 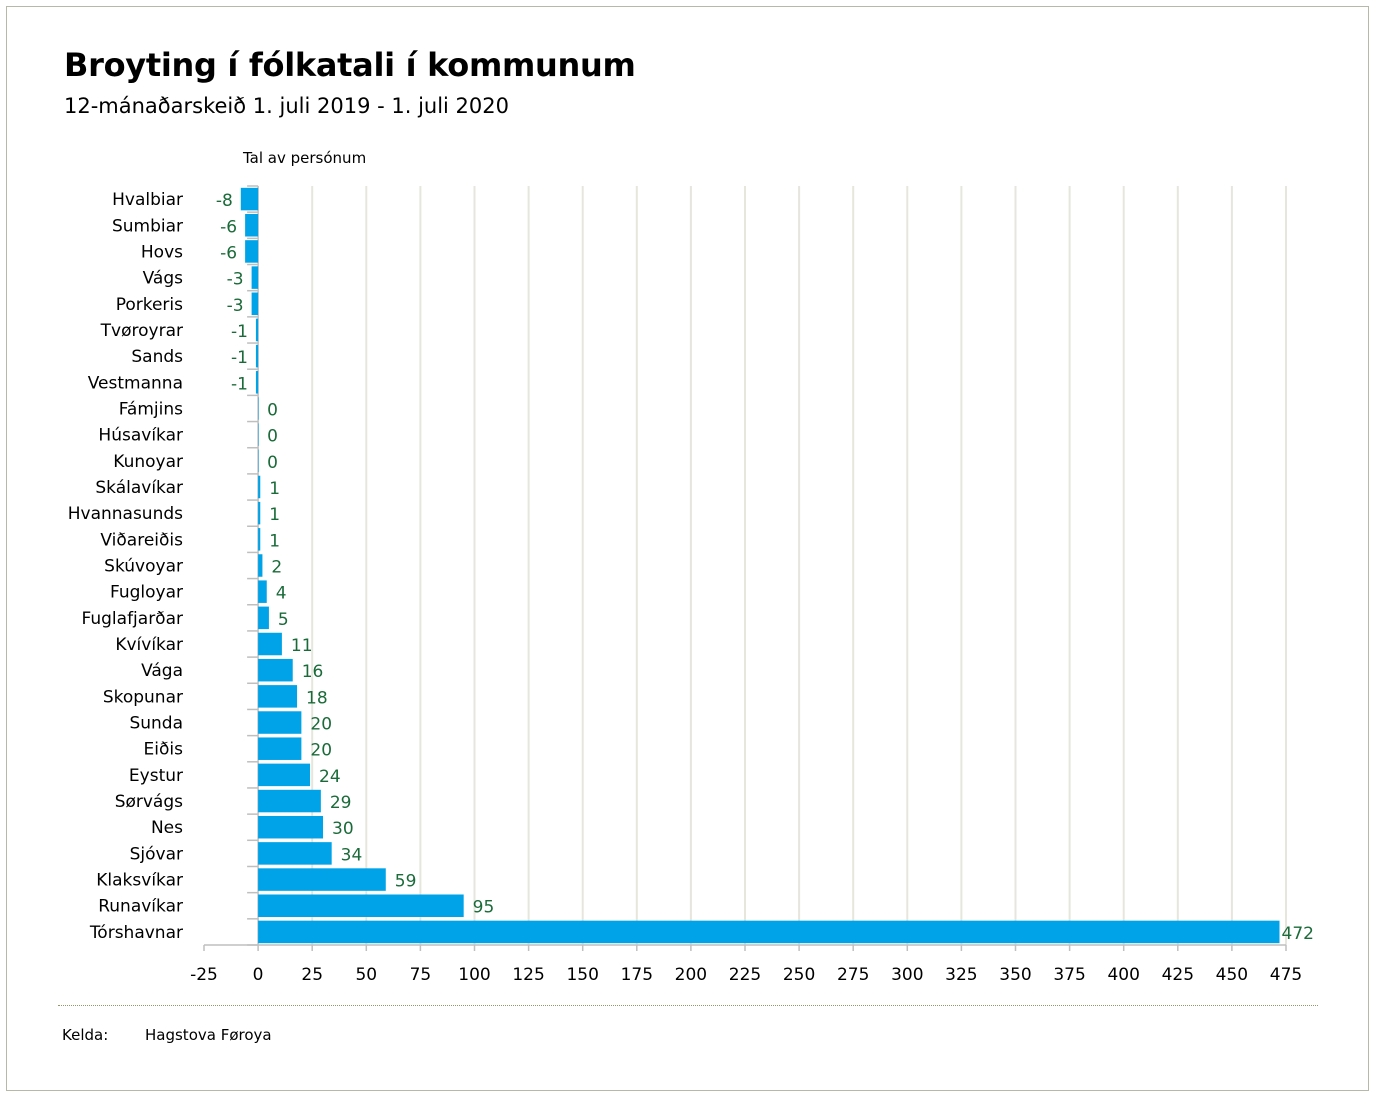 I want to click on x-tick-label: 0, so click(x=258, y=975).